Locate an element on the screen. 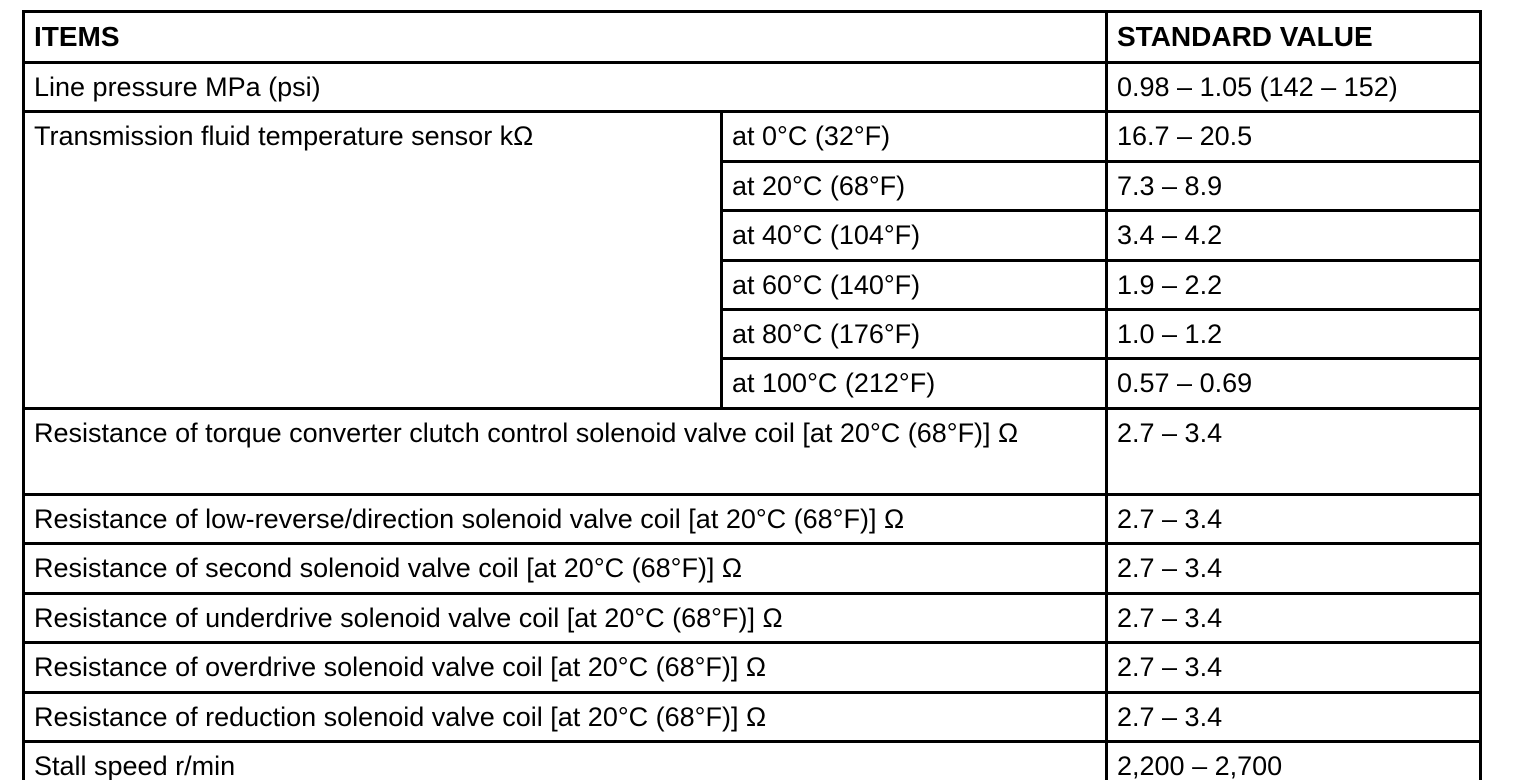 Image resolution: width=1536 pixels, height=780 pixels. condition-cell: at 100°C (212°F) is located at coordinates (914, 383).